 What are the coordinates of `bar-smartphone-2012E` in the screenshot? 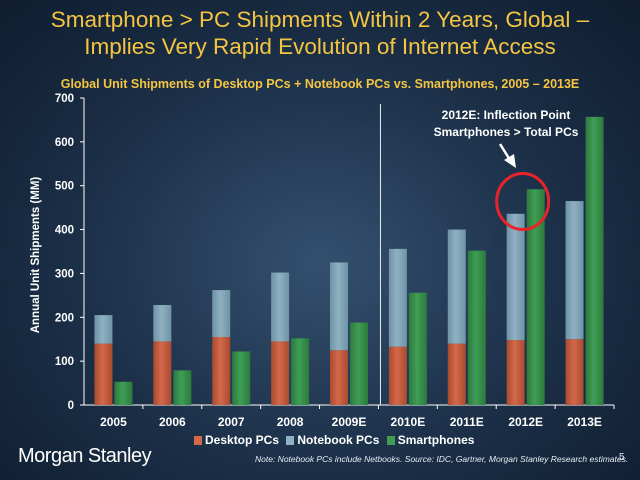 It's located at (535, 297).